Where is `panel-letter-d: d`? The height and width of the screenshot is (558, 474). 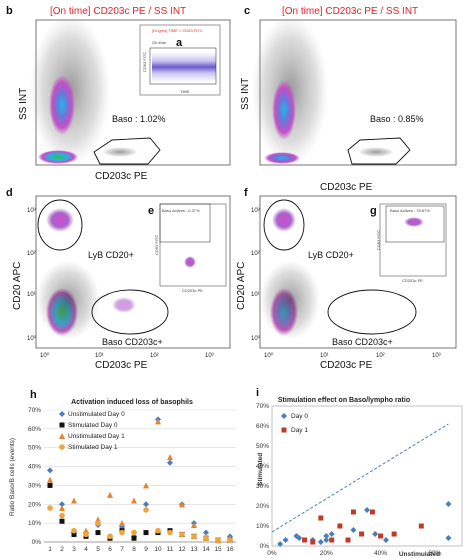 panel-letter-d: d is located at coordinates (9, 193).